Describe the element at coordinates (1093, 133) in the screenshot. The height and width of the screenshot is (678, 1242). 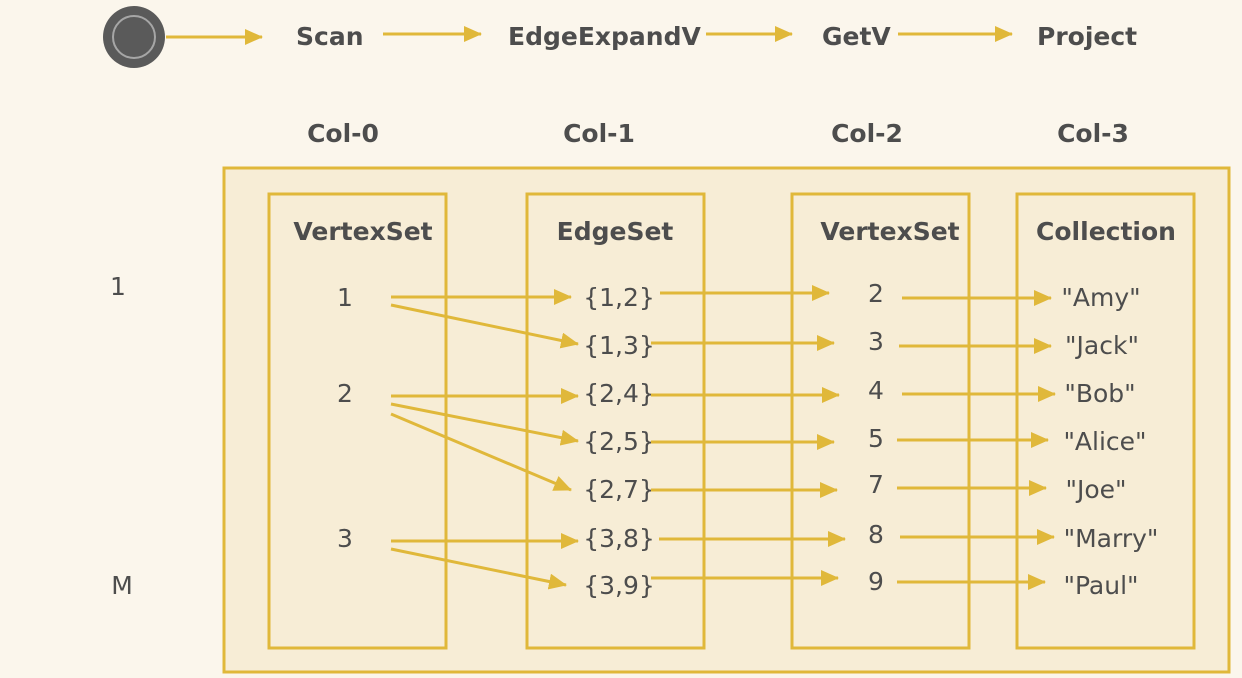
I see `column-header: Col-3` at that location.